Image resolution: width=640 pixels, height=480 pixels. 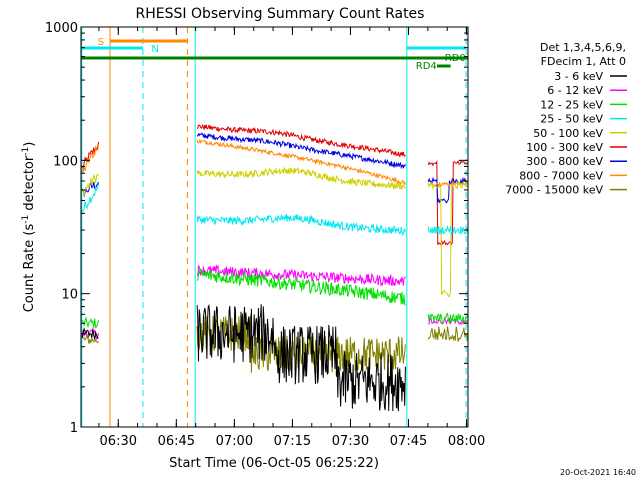 I want to click on legend-header: Det 1,3,4,5,6,9,, so click(x=583, y=47).